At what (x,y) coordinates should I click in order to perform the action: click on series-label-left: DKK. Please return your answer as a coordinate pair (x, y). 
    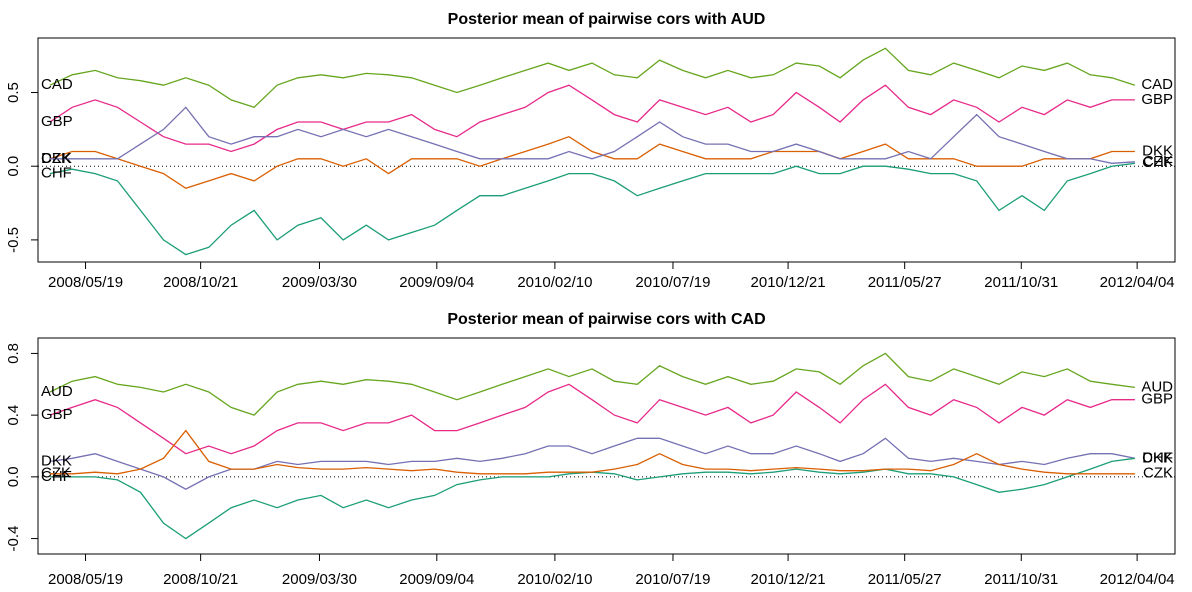
    Looking at the image, I should click on (56, 460).